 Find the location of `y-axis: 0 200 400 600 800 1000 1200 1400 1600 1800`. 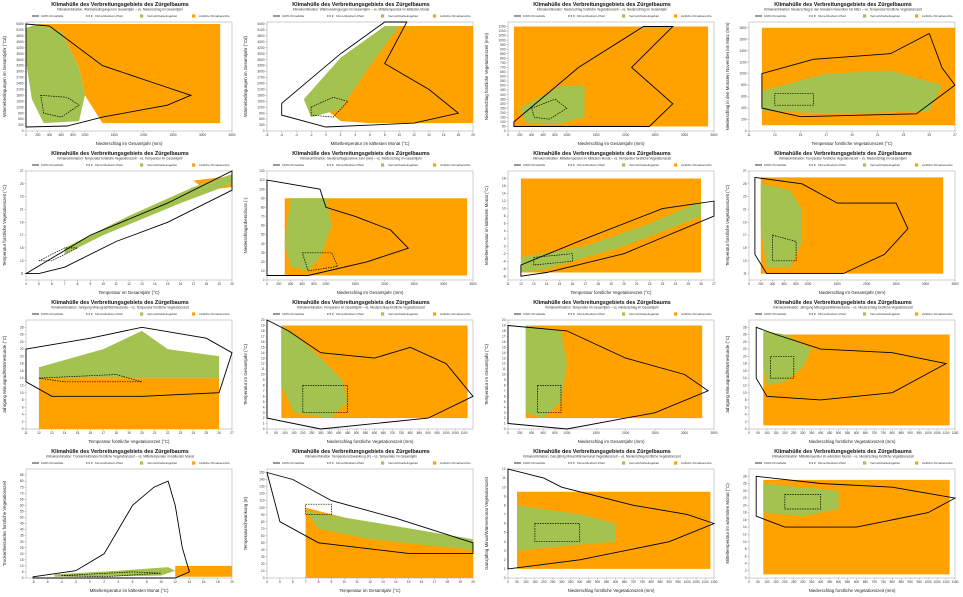

y-axis: 0 200 400 600 800 1000 1200 1400 1600 1800 is located at coordinates (744, 79).